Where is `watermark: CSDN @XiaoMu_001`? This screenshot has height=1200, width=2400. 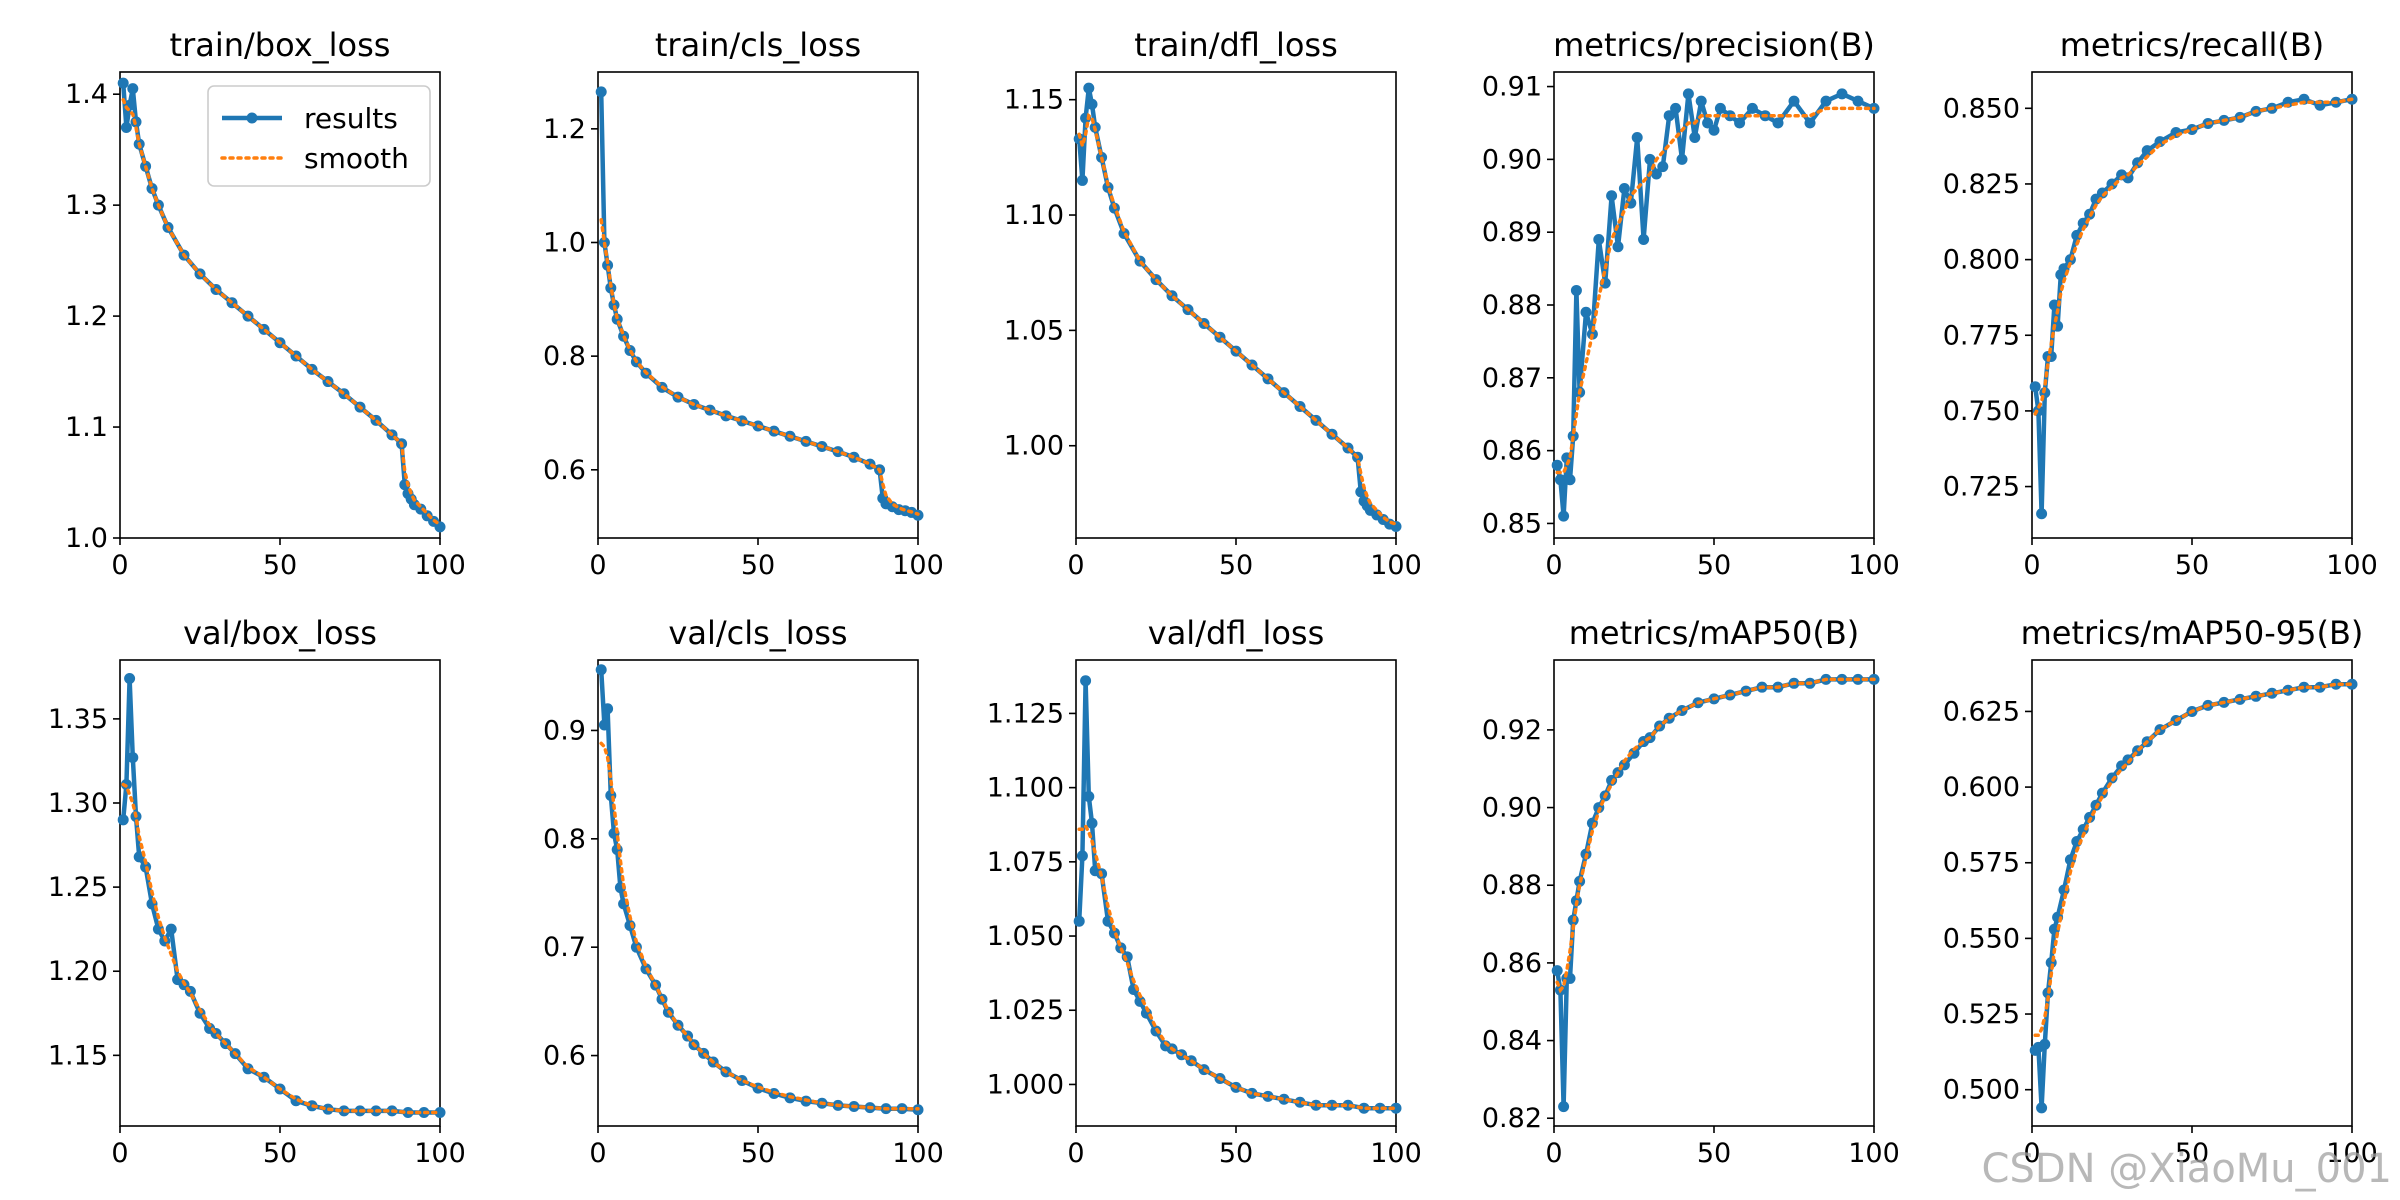 watermark: CSDN @XiaoMu_001 is located at coordinates (2186, 1169).